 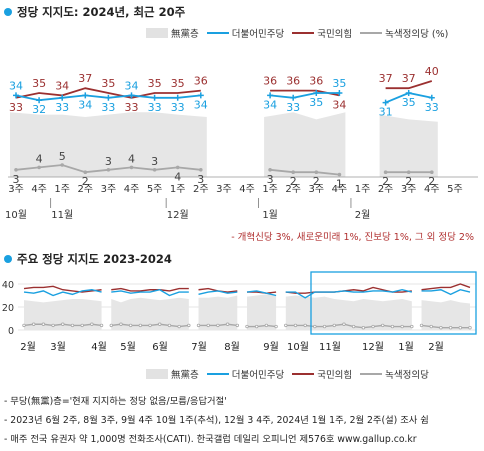 What do you see at coordinates (406, 347) in the screenshot?
I see `month-label: 1월` at bounding box center [406, 347].